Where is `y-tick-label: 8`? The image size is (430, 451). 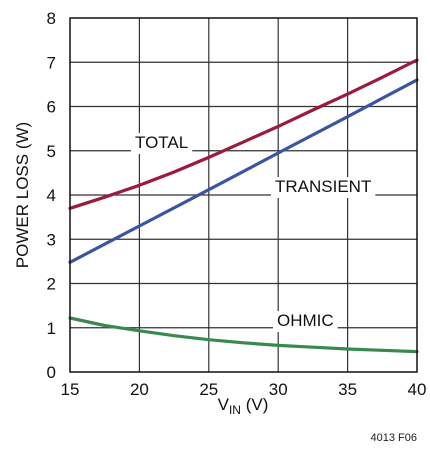
y-tick-label: 8 is located at coordinates (51, 18).